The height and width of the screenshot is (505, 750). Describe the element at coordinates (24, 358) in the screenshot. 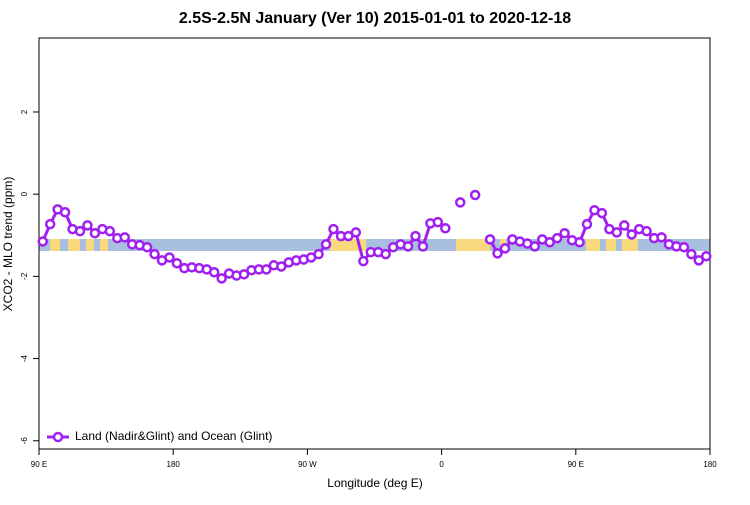

I see `y-tick-label: -4` at that location.